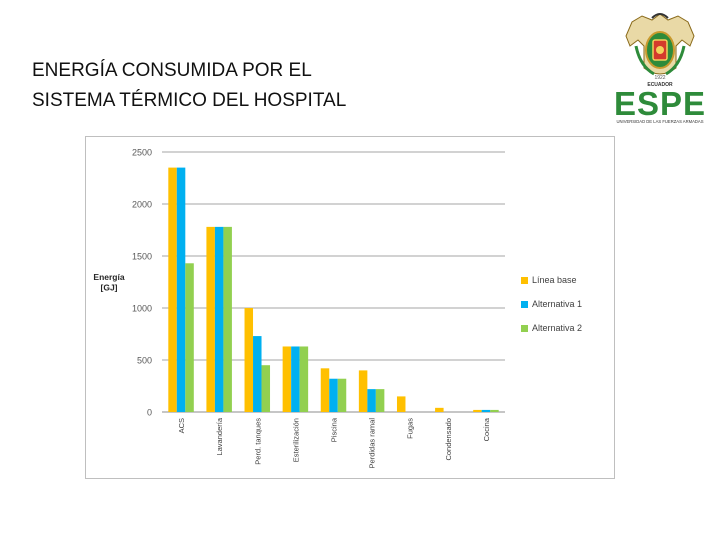 The width and height of the screenshot is (720, 540). Describe the element at coordinates (108, 277) in the screenshot. I see `y-axis-title-part: Energía` at that location.